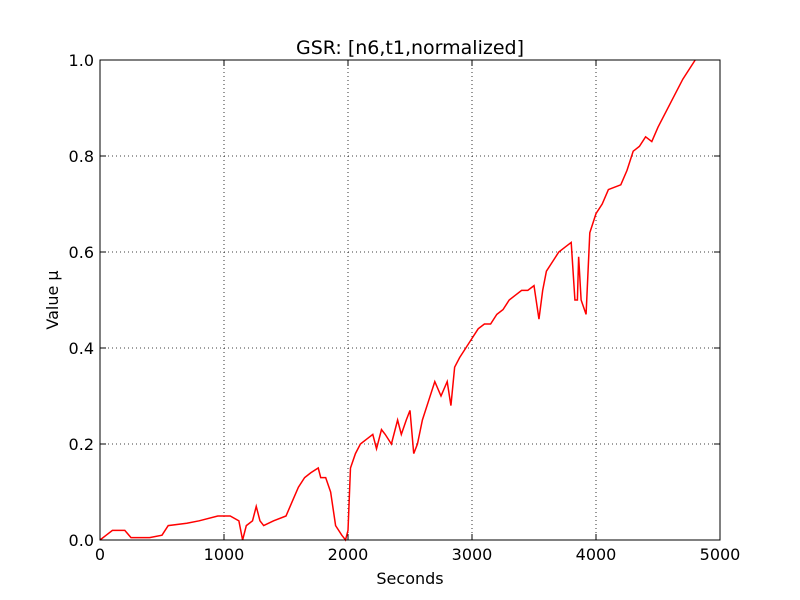 The width and height of the screenshot is (800, 600). What do you see at coordinates (348, 554) in the screenshot?
I see `x-tick-label: 2000` at bounding box center [348, 554].